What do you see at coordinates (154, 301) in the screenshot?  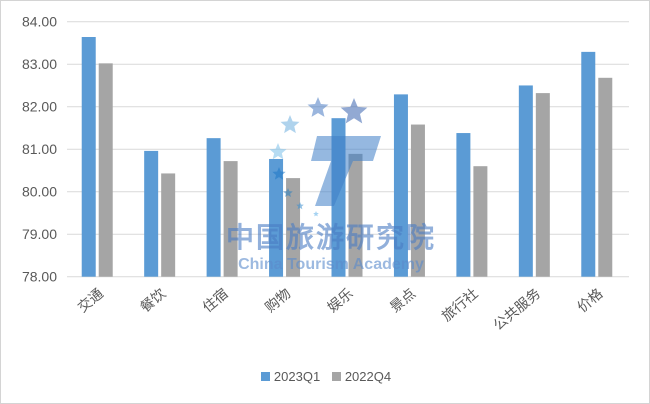 I see `x-tick-label: 餐饮` at bounding box center [154, 301].